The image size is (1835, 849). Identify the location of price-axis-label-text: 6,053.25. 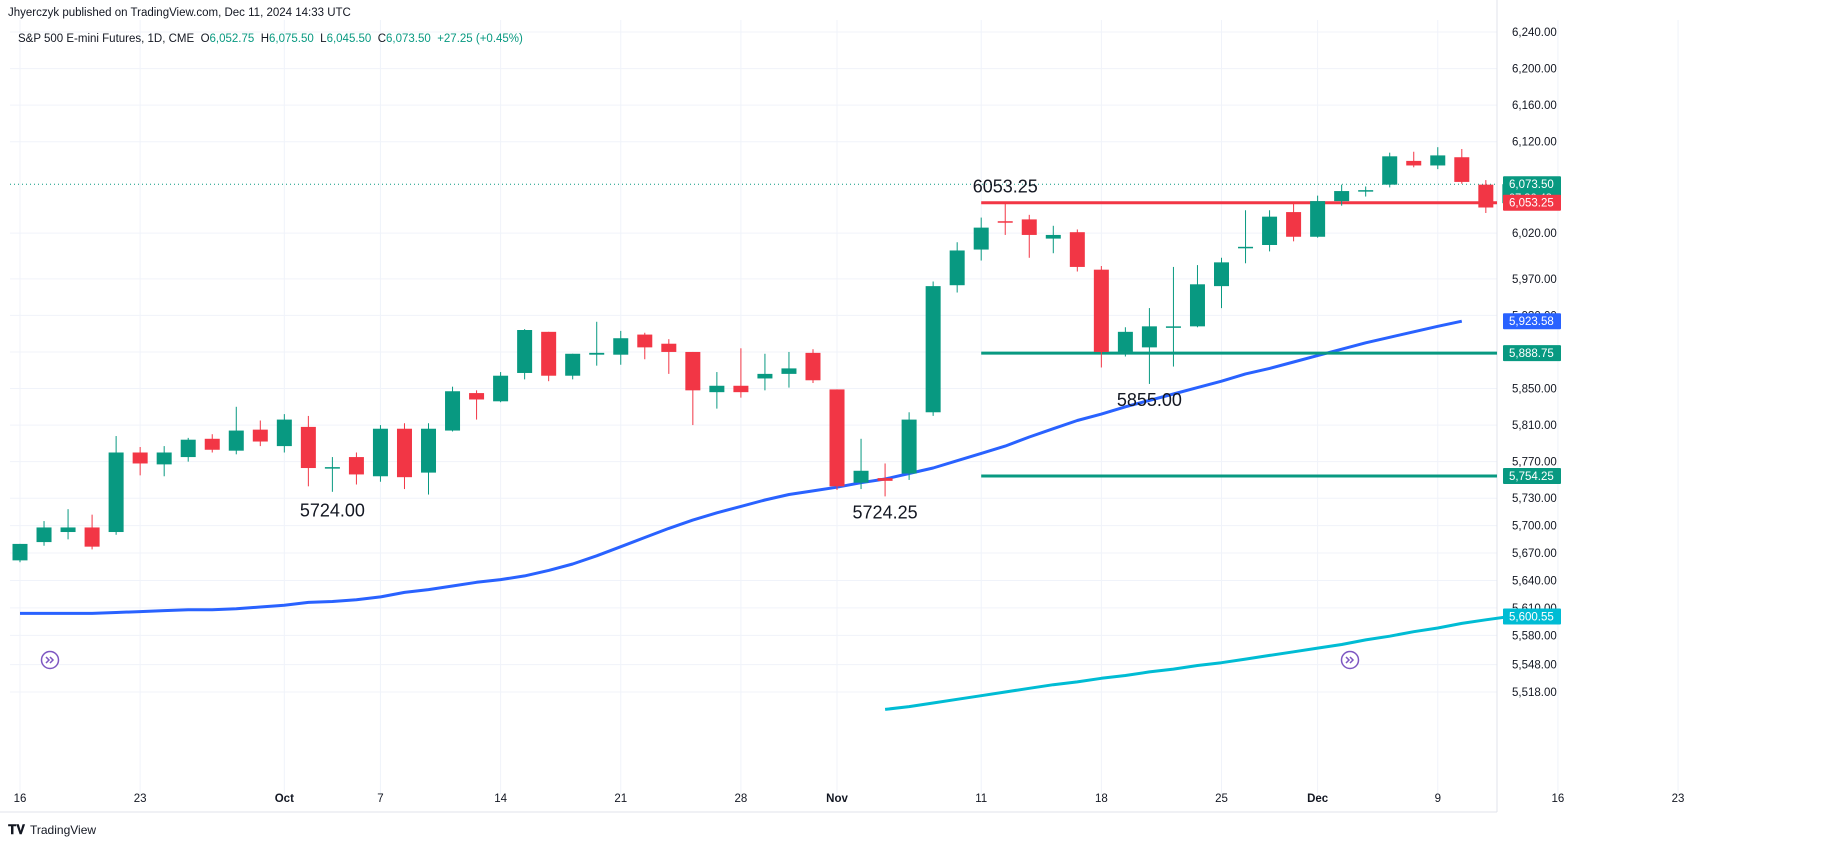
(1531, 204).